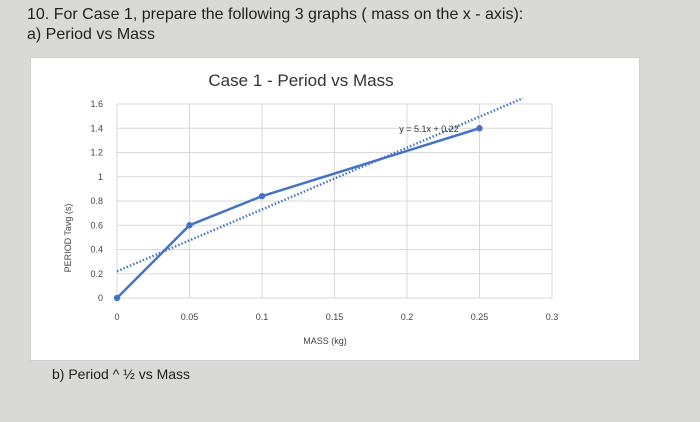 The height and width of the screenshot is (422, 700). I want to click on trendline-equation: y = 5.1x + 0.22, so click(429, 129).